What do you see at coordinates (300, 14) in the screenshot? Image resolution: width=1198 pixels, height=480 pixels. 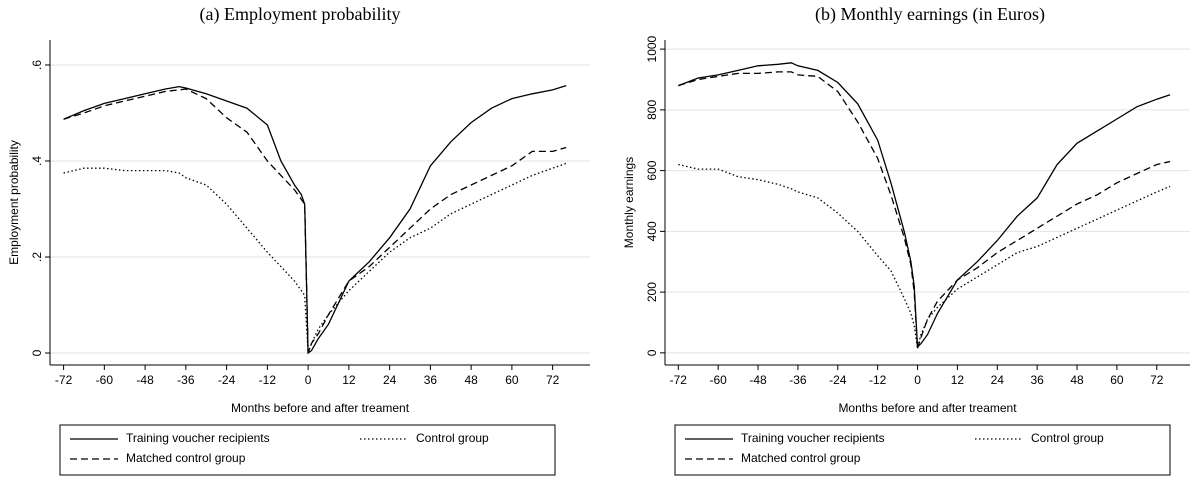 I see `panel-title: (a) Employment probability` at bounding box center [300, 14].